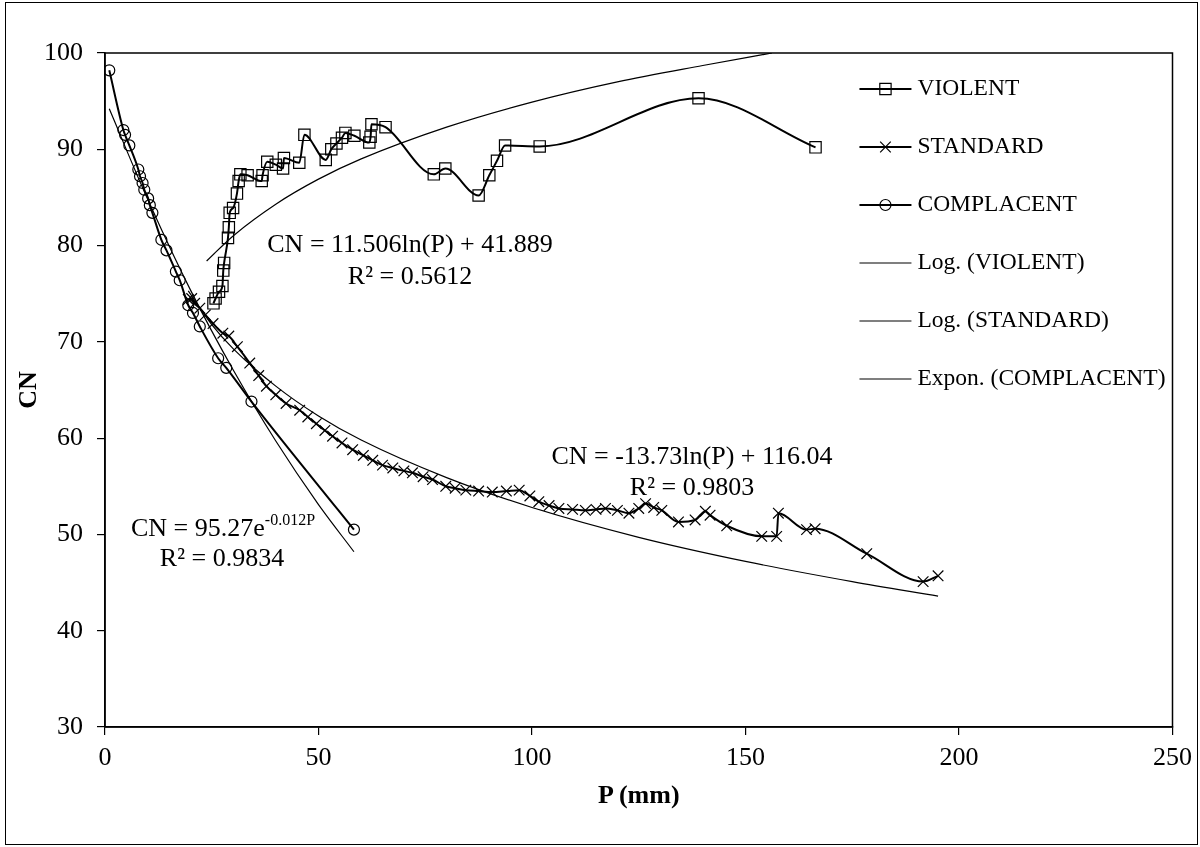 The height and width of the screenshot is (847, 1200). What do you see at coordinates (410, 276) in the screenshot?
I see `annotation: R² = 0.5612` at bounding box center [410, 276].